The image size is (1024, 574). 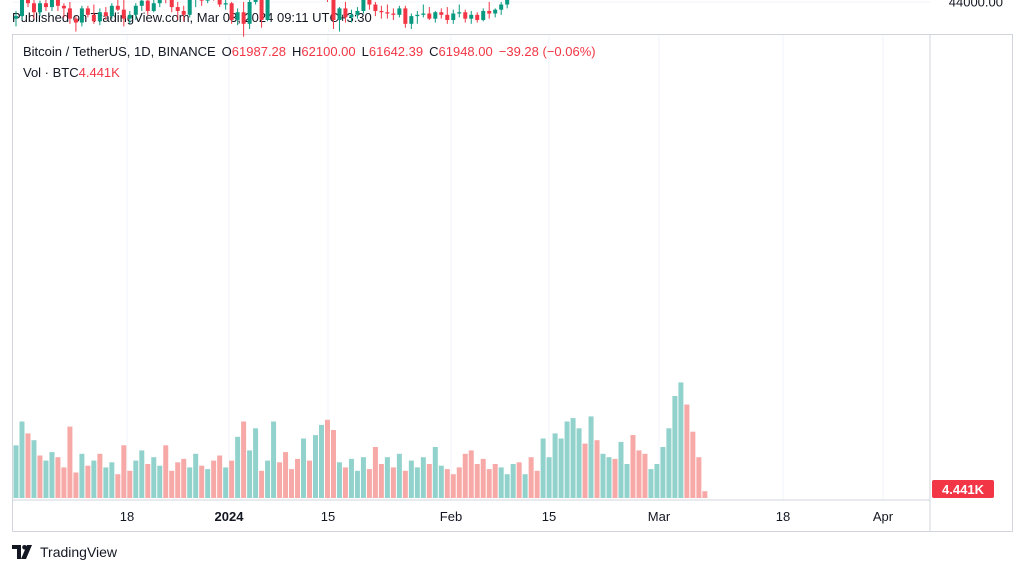 I want to click on volume-label: Vol · BTC, so click(x=51, y=72).